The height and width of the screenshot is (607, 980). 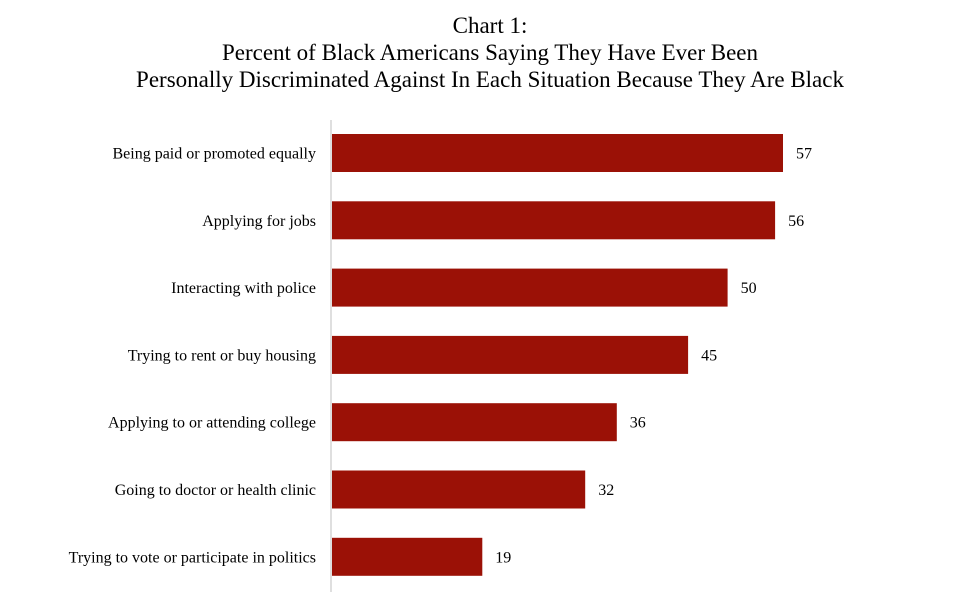 I want to click on value-label: 19, so click(x=503, y=557).